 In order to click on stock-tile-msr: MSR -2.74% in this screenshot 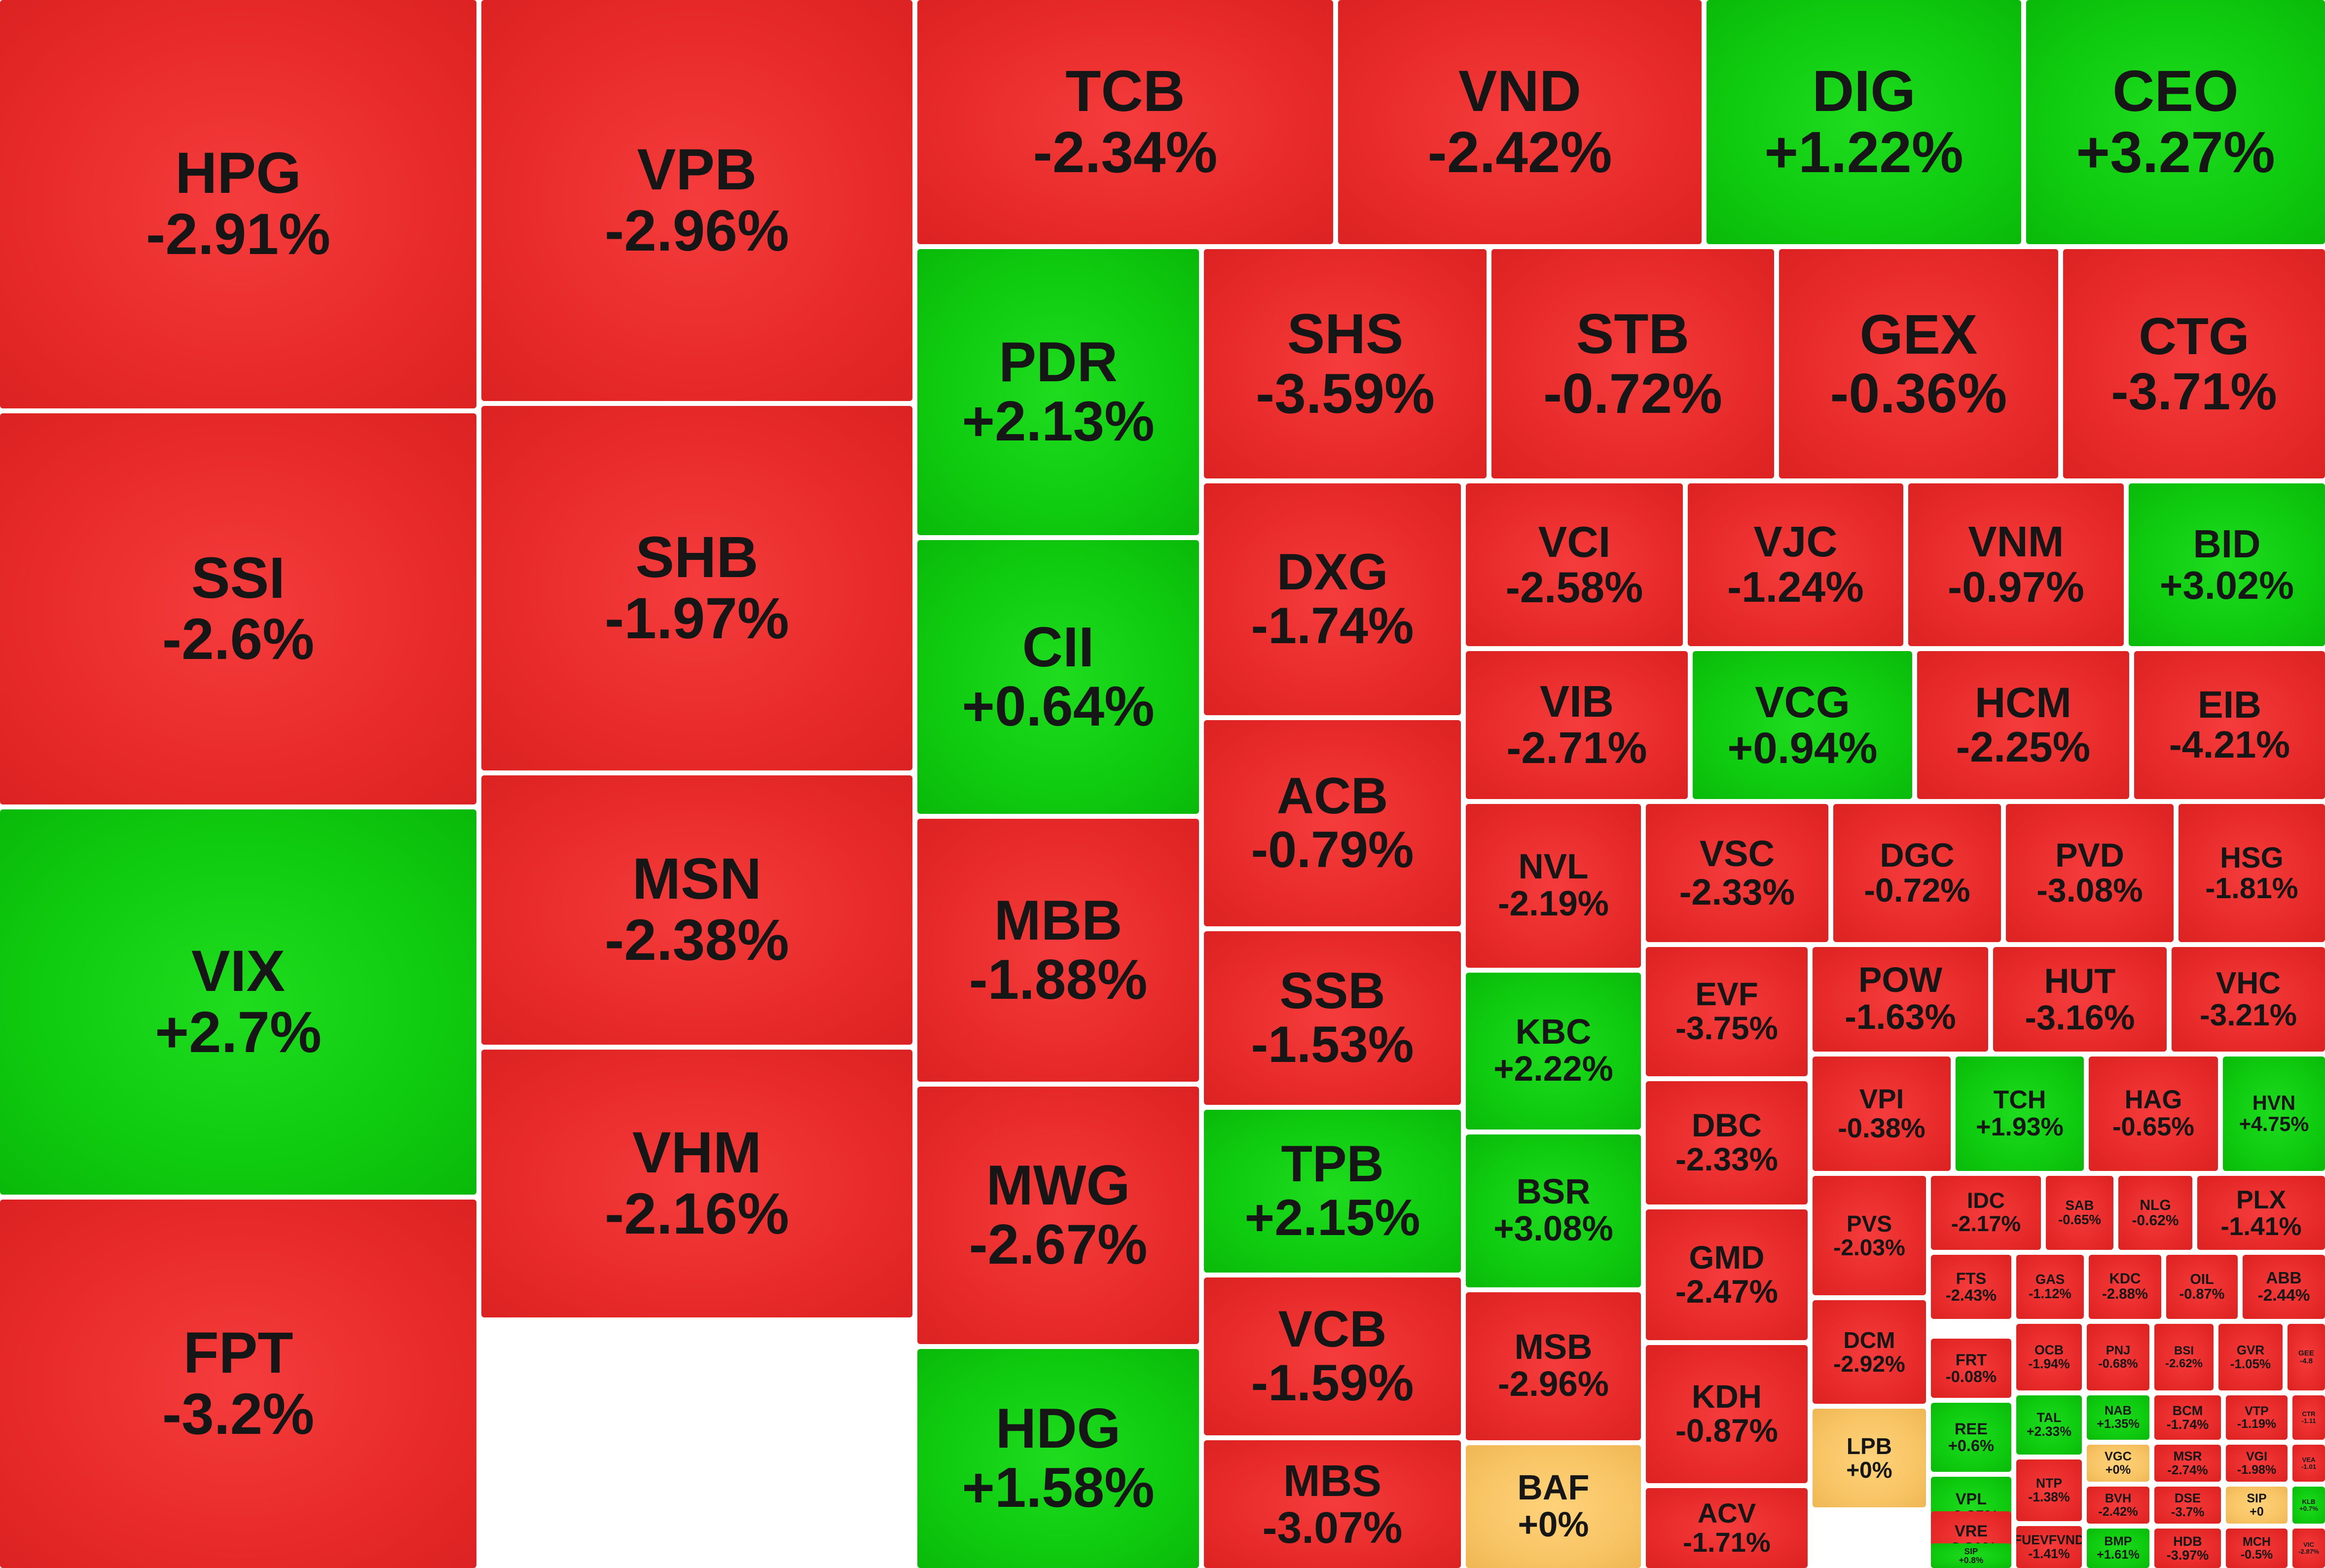, I will do `click(2187, 1463)`.